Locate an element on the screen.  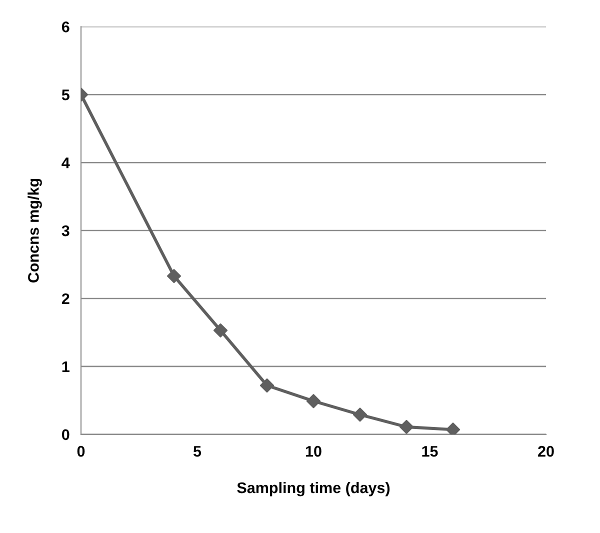
x-tick-label: 0 is located at coordinates (81, 451).